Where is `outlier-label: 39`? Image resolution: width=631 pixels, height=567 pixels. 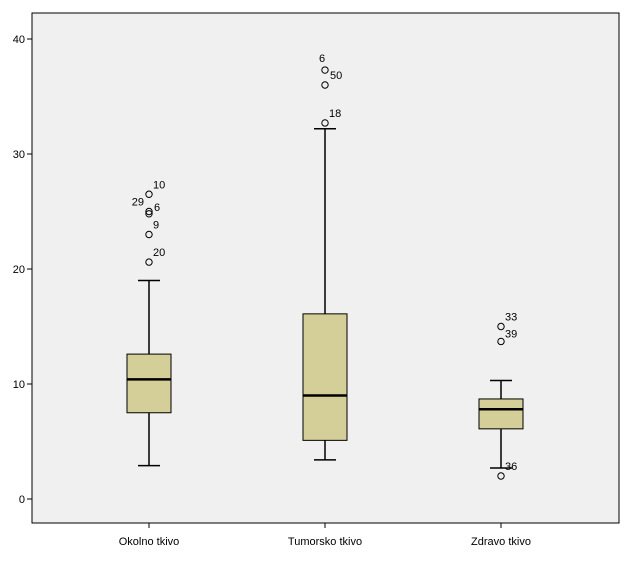
outlier-label: 39 is located at coordinates (511, 334).